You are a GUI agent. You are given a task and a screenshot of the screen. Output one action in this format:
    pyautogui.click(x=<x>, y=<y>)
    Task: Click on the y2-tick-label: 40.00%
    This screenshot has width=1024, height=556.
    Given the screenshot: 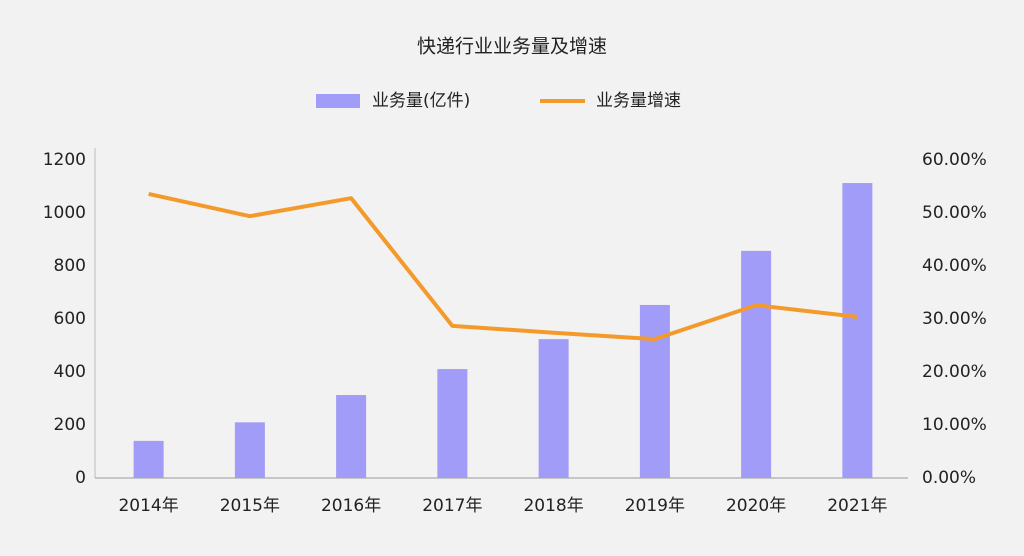 What is the action you would take?
    pyautogui.click(x=954, y=266)
    